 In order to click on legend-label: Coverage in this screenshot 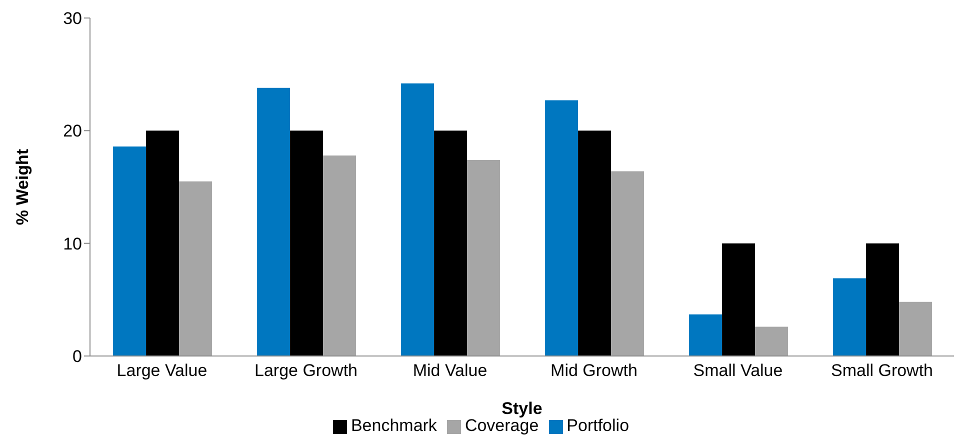, I will do `click(501, 425)`.